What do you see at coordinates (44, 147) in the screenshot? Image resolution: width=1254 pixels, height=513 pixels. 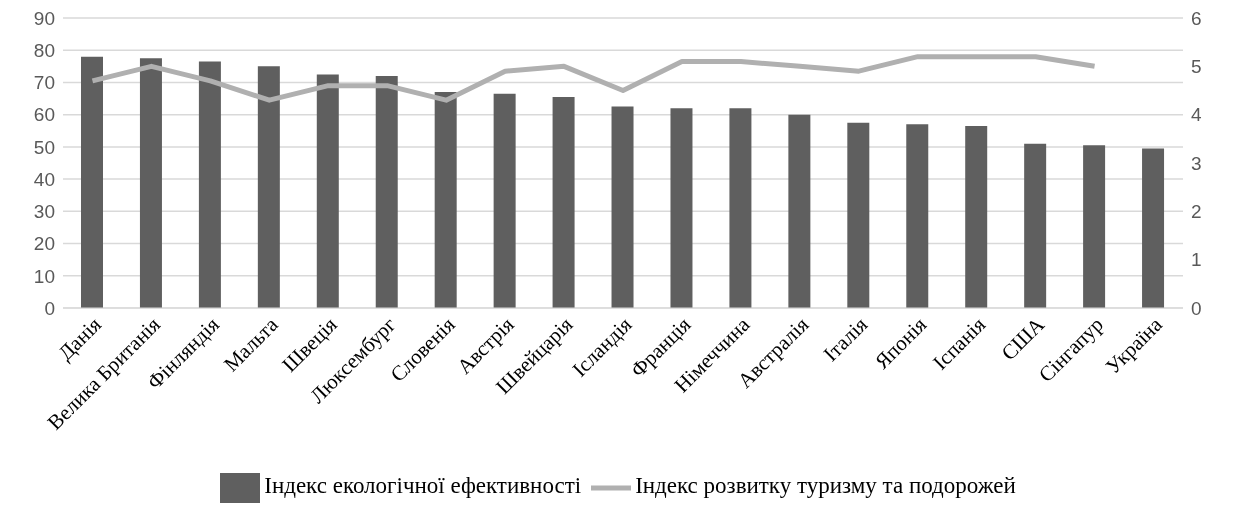 I see `y-tick-label: 50` at bounding box center [44, 147].